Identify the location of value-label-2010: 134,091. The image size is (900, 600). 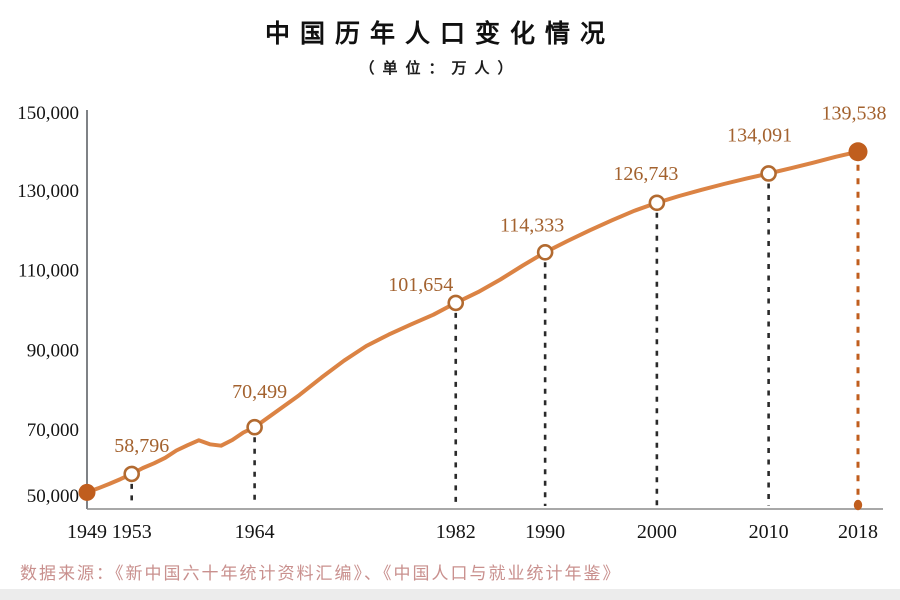
(759, 135).